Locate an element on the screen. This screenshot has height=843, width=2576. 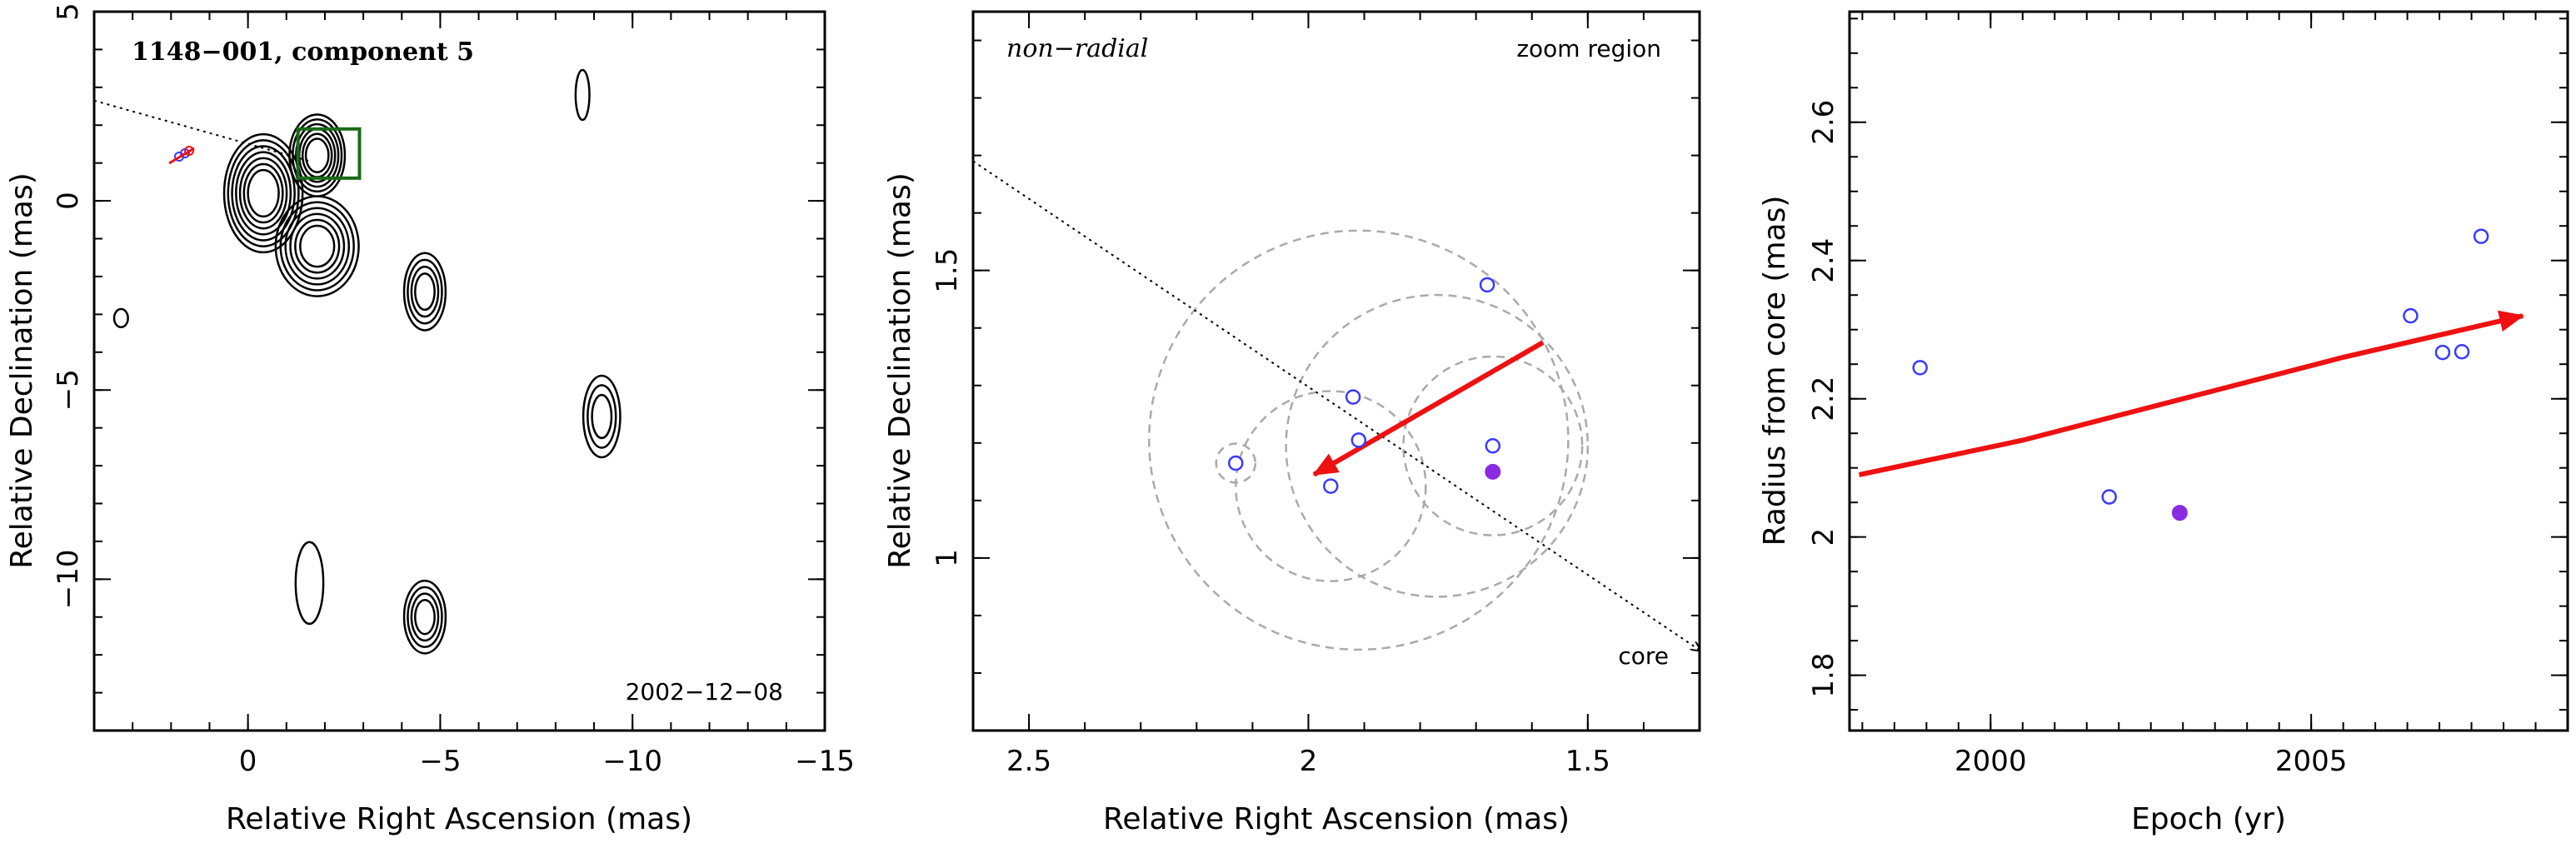
date-label: 2002−12−08 is located at coordinates (704, 692).